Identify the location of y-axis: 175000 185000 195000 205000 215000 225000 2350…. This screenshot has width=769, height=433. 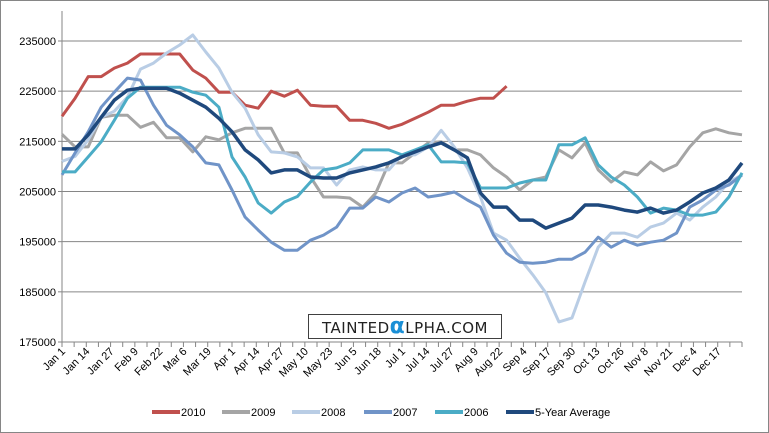
(41, 180).